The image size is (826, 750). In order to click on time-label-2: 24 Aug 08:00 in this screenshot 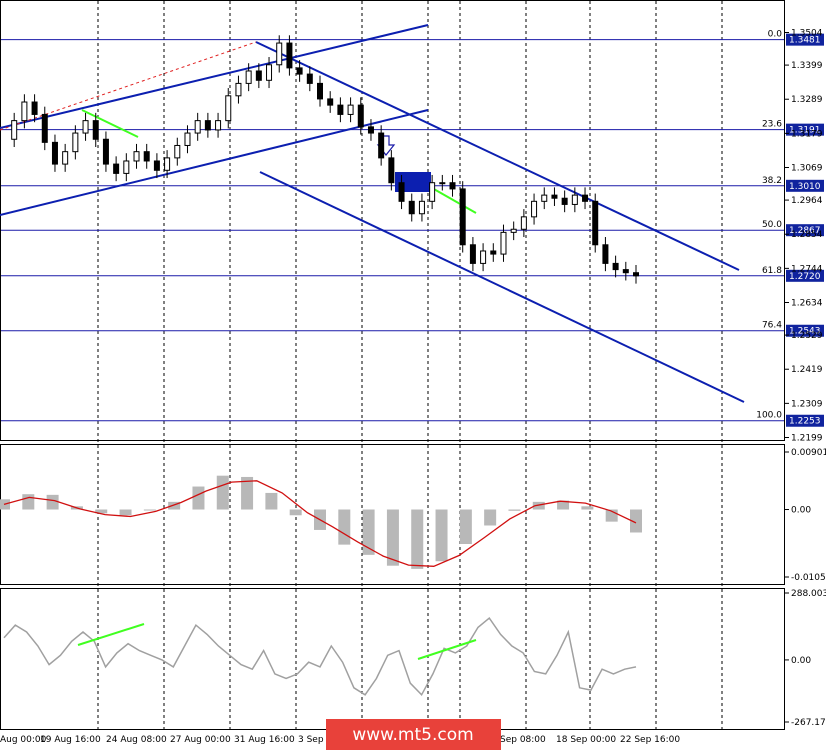, I will do `click(136, 740)`.